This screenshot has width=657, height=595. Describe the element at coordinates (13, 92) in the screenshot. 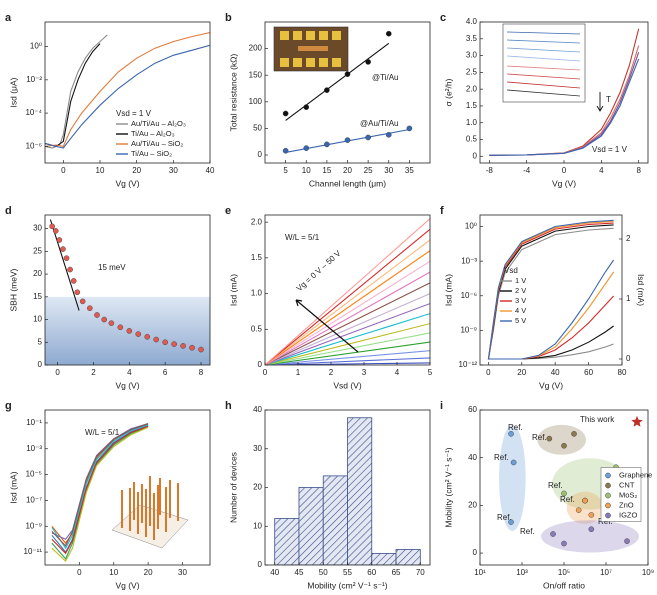

I see `y-axis-label: Isd (μA)` at that location.